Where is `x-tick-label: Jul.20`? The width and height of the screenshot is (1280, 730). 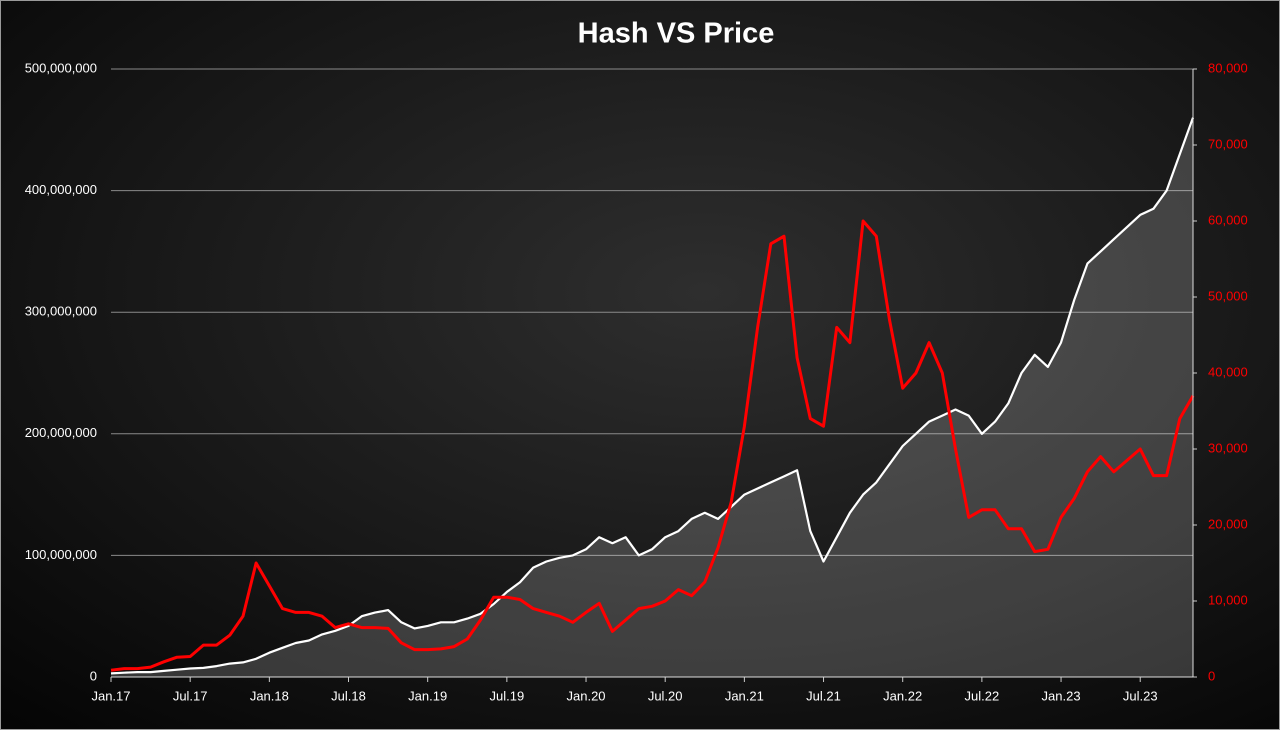 x-tick-label: Jul.20 is located at coordinates (665, 695).